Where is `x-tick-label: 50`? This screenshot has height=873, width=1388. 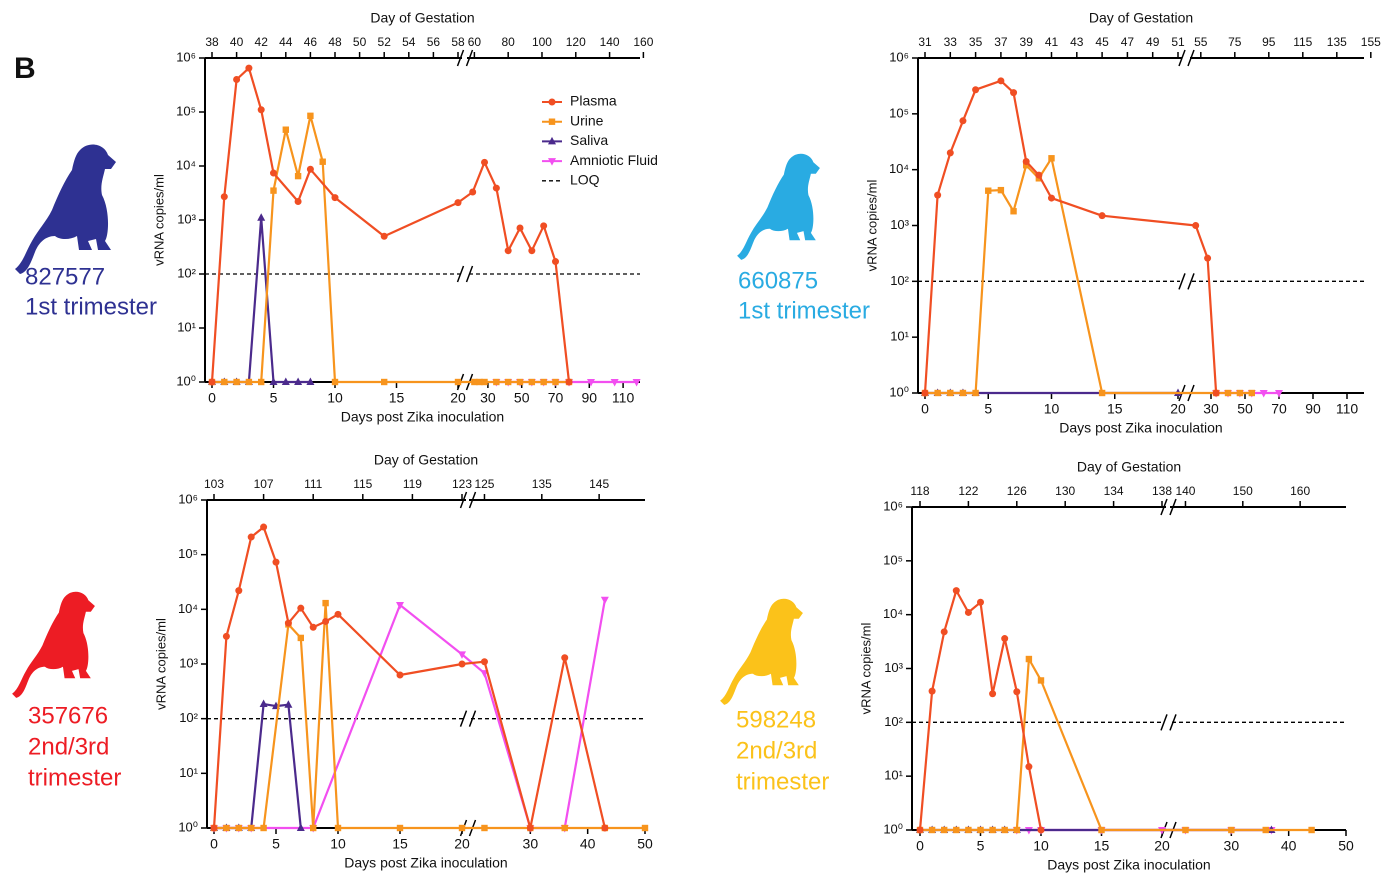 x-tick-label: 50 is located at coordinates (1346, 846).